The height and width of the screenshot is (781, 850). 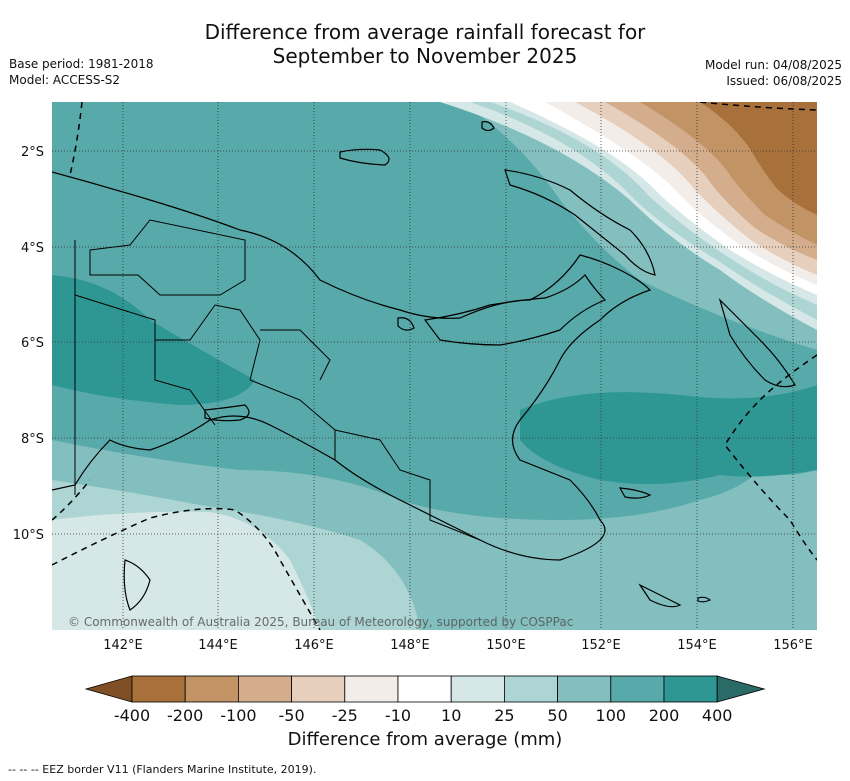 What do you see at coordinates (153, 340) in the screenshot?
I see `band-200-400-west` at bounding box center [153, 340].